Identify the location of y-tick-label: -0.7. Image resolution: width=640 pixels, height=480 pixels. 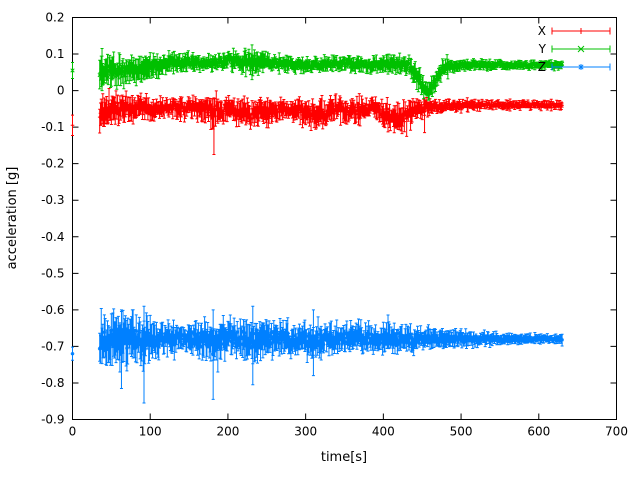
(52, 346).